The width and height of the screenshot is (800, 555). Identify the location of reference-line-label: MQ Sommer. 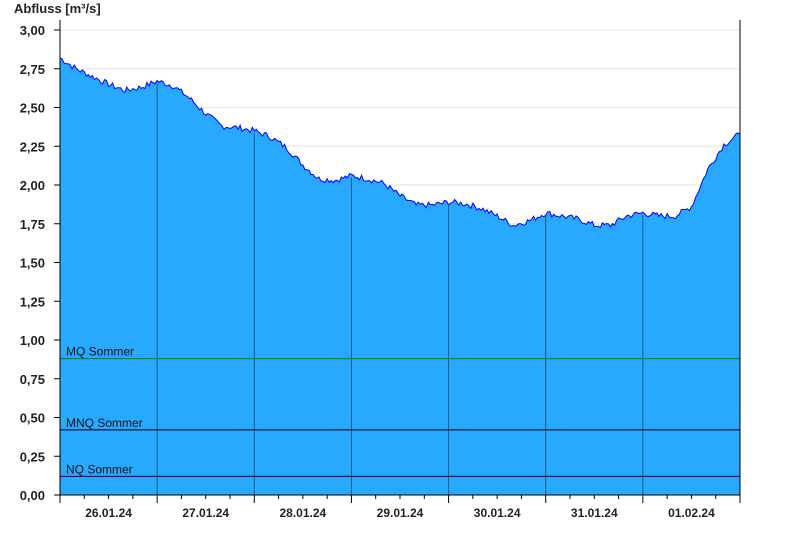
(100, 352).